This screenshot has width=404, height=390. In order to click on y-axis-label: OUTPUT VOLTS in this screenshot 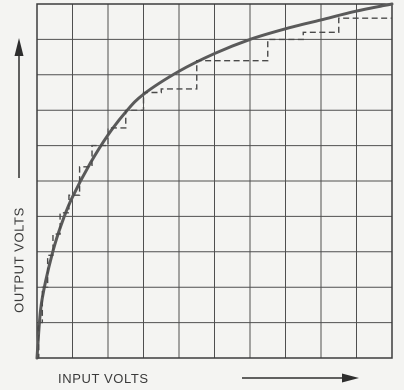, I will do `click(19, 260)`.